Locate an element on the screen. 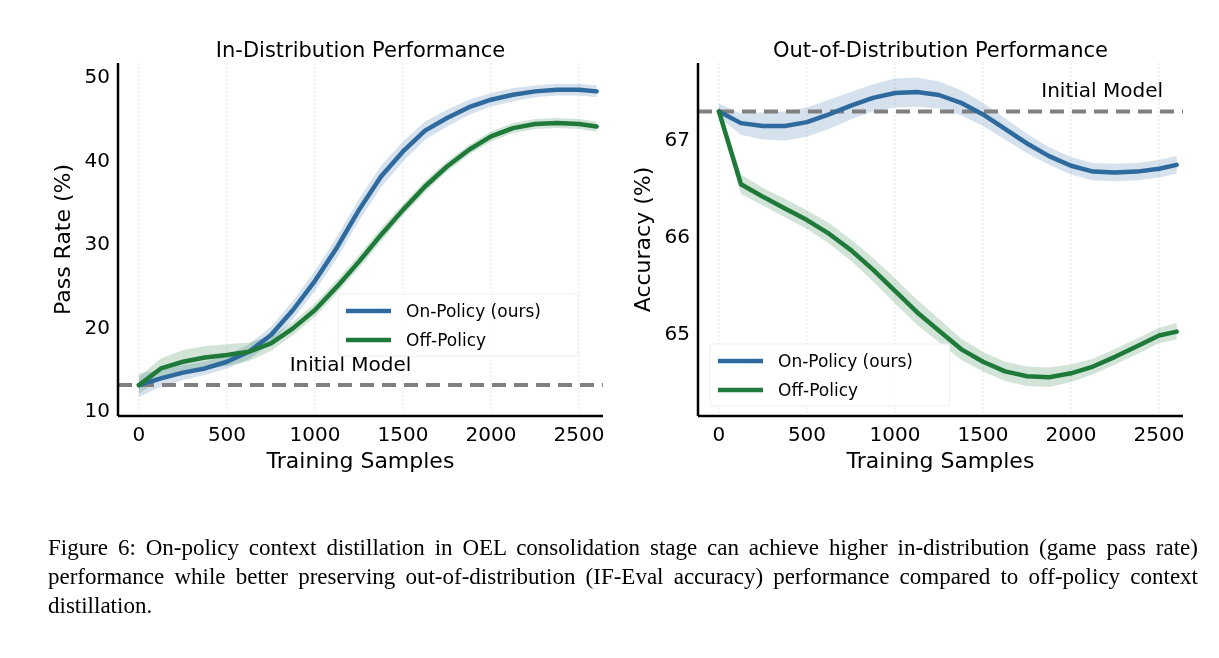 The image size is (1219, 658). y-tick-label: 65 is located at coordinates (677, 332).